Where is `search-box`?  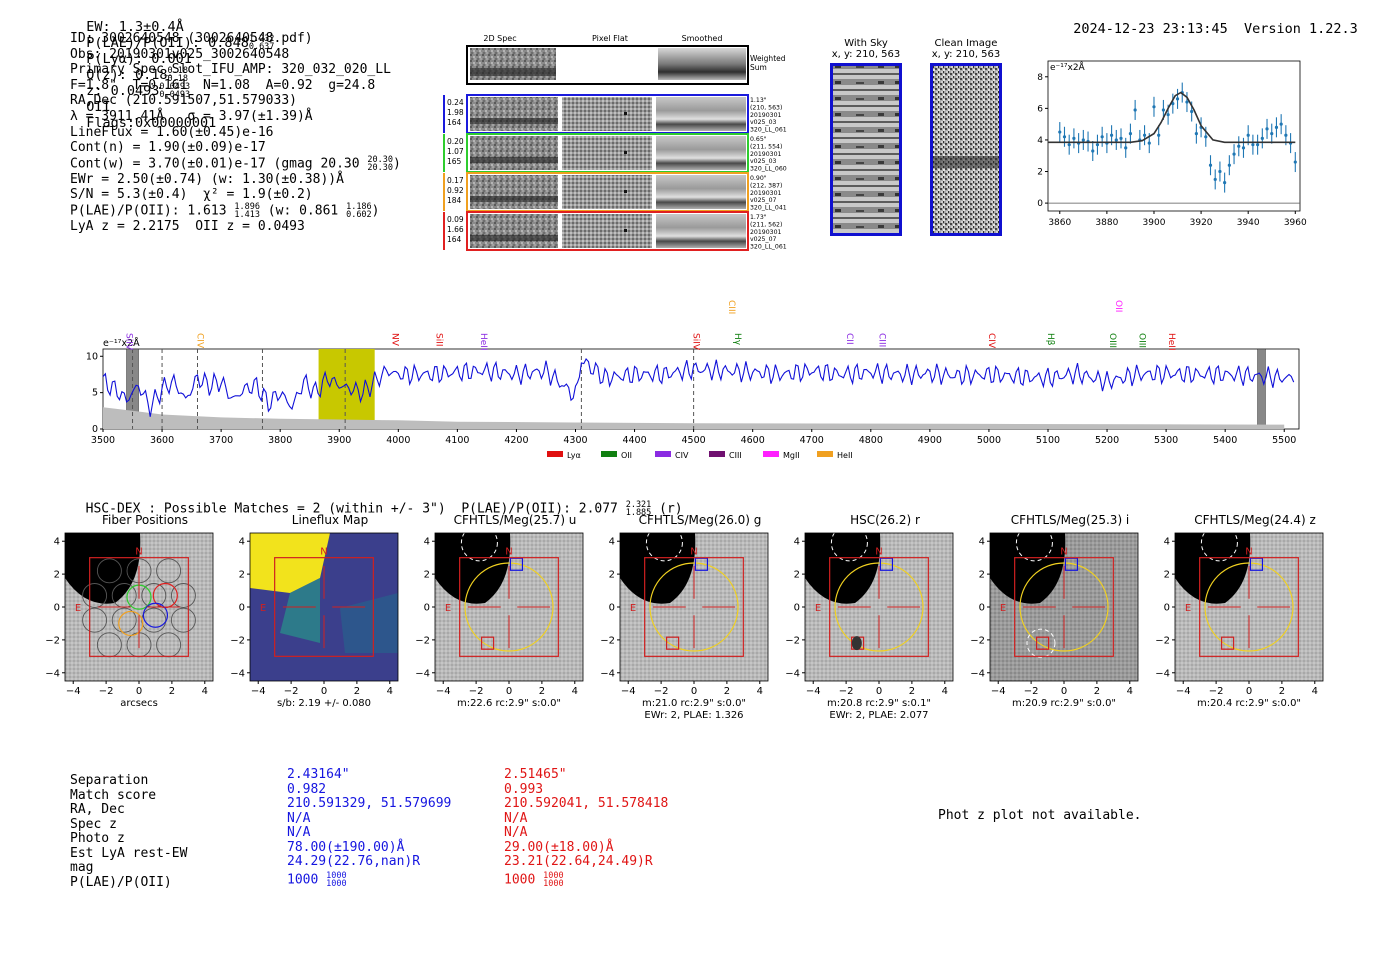 search-box is located at coordinates (1064, 607).